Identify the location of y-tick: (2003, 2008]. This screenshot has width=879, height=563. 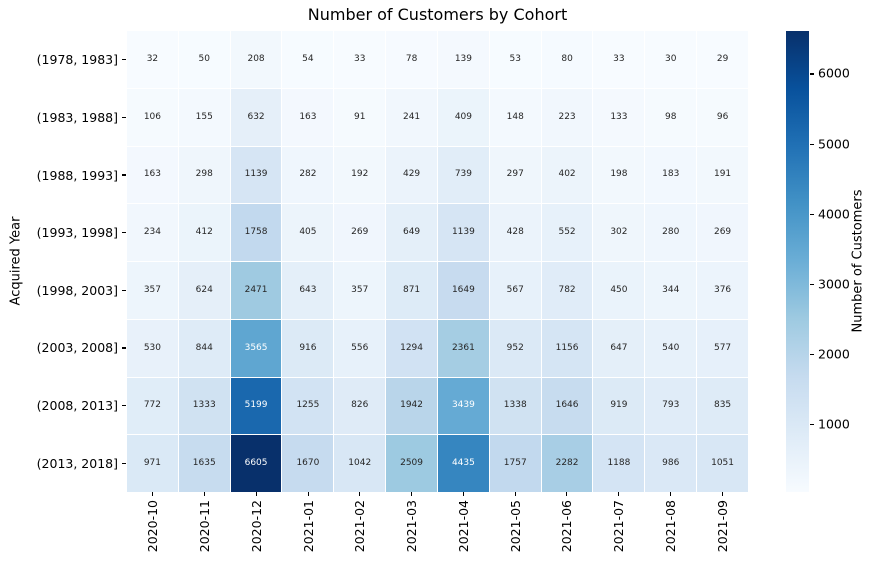
(63, 348).